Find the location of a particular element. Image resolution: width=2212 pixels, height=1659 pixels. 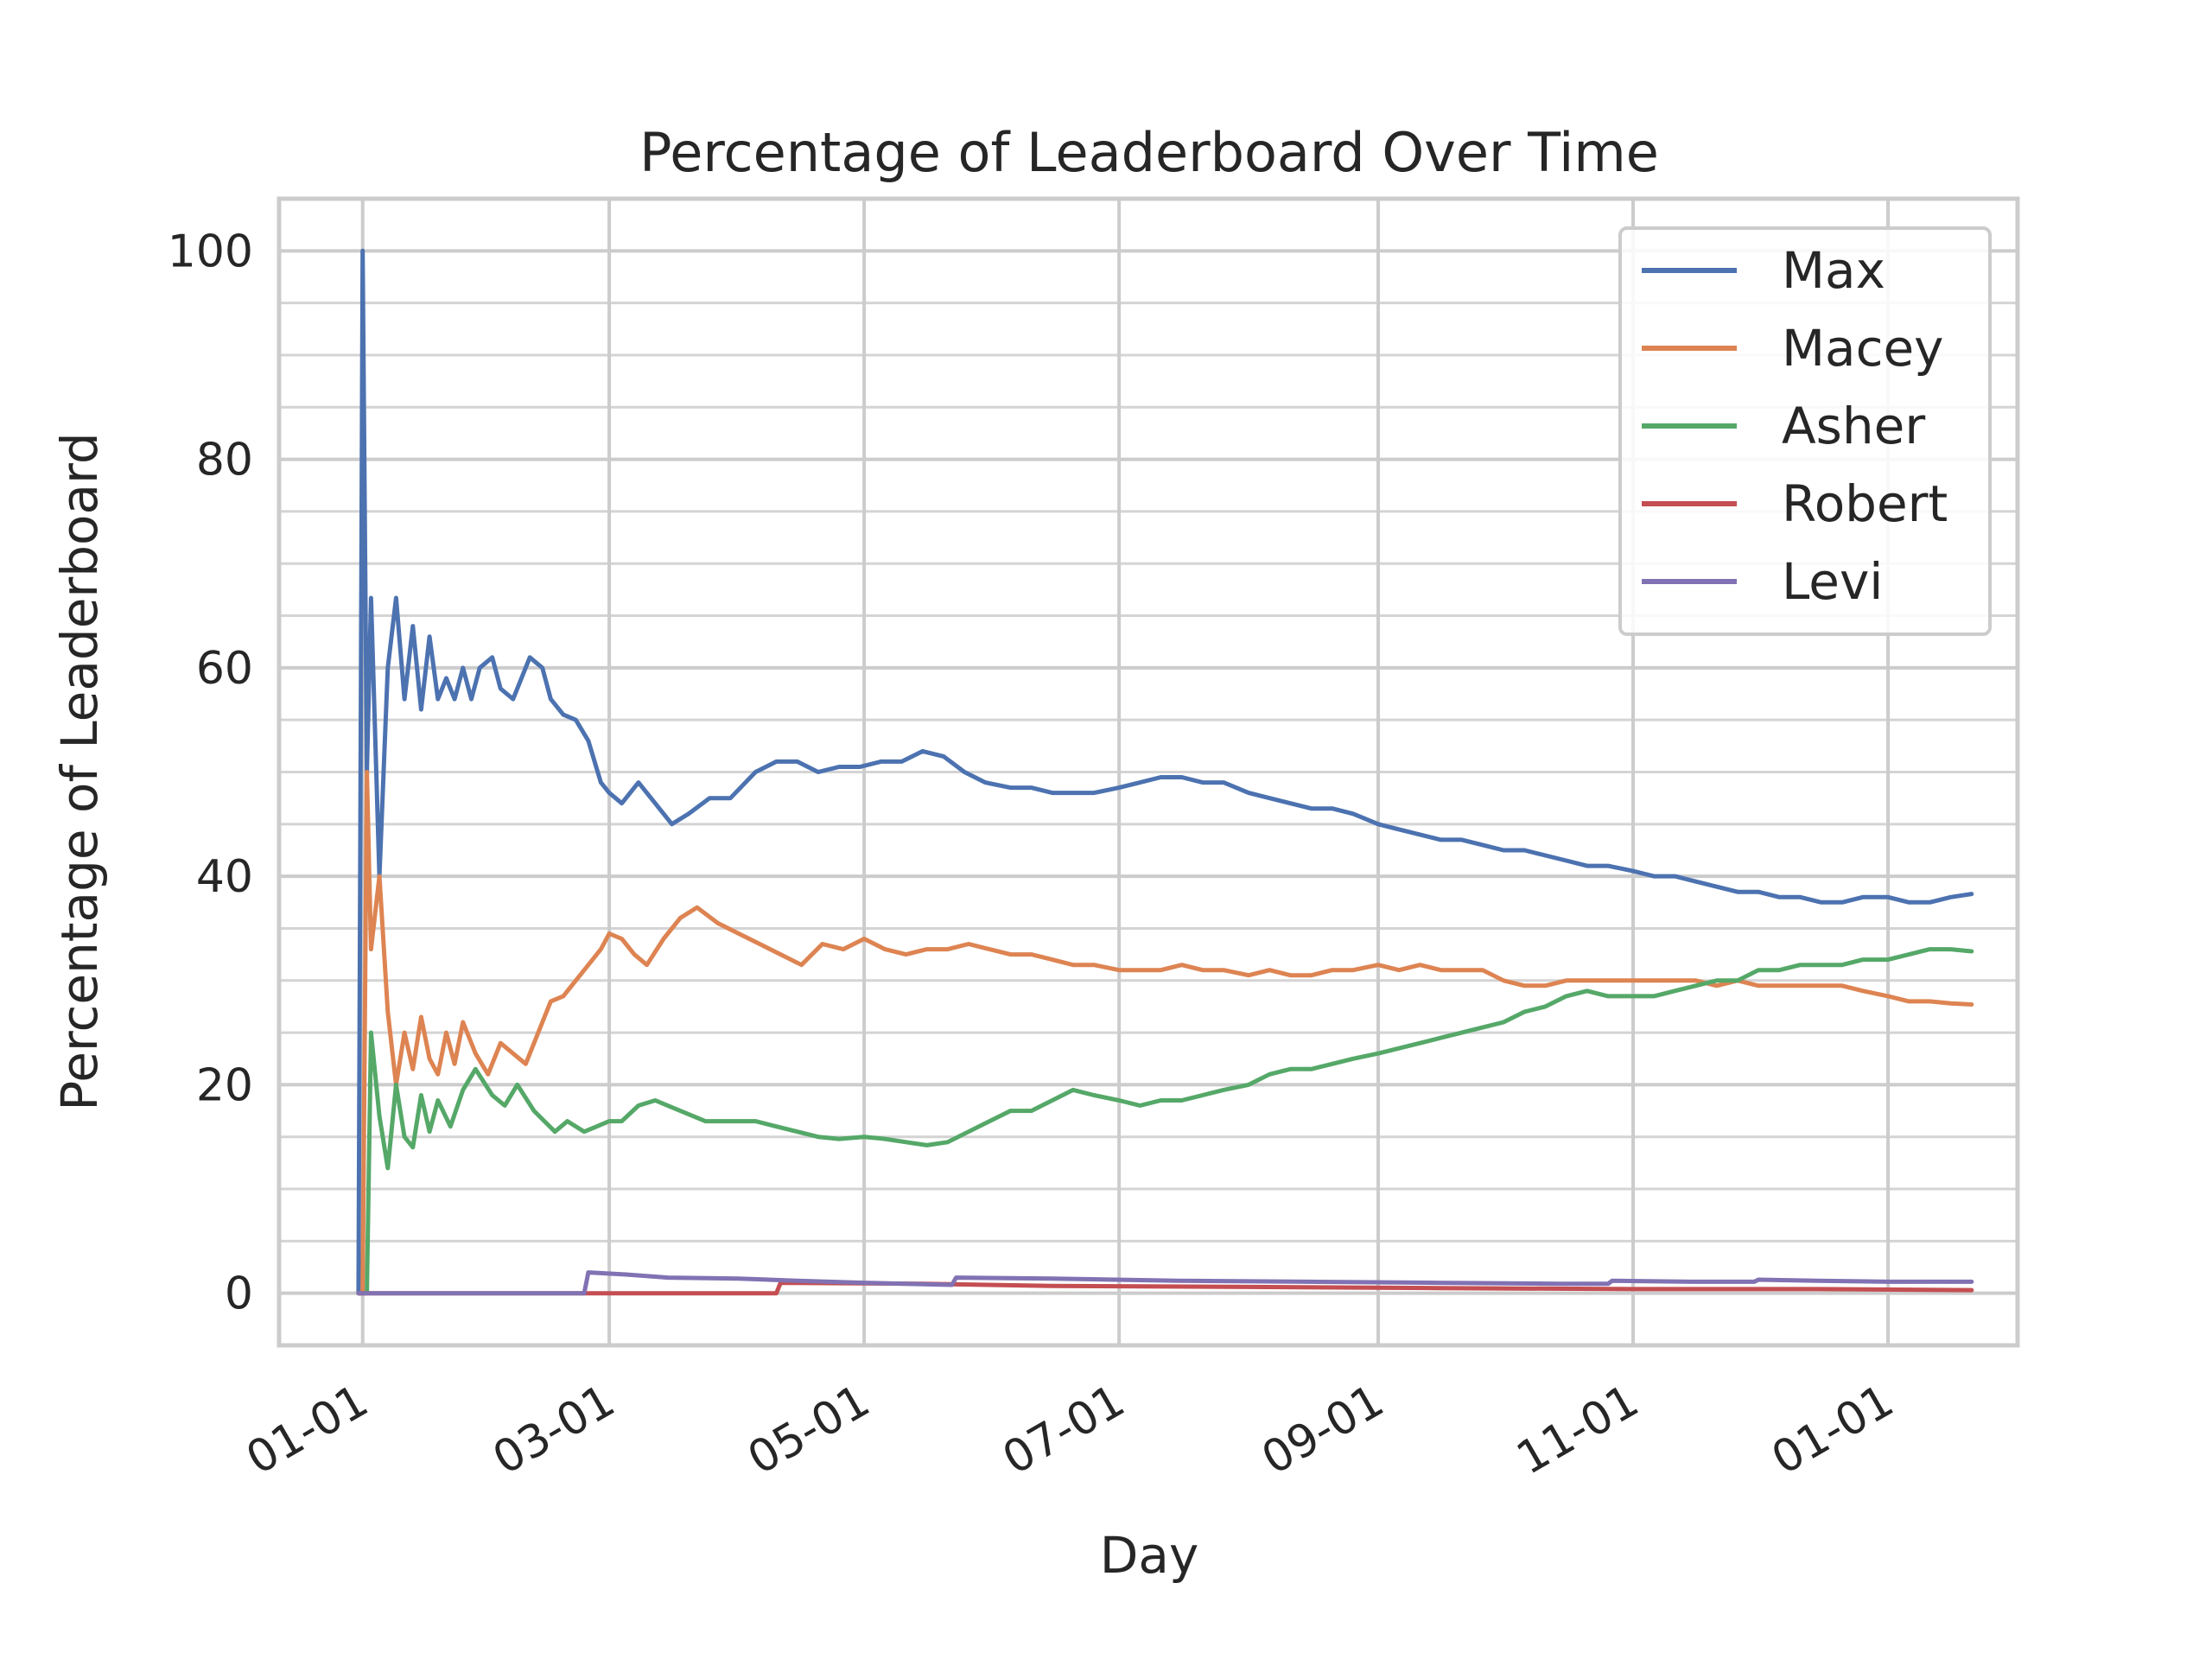

y-axis-ticks: 0 20 40 60 80 100 is located at coordinates (210, 772).